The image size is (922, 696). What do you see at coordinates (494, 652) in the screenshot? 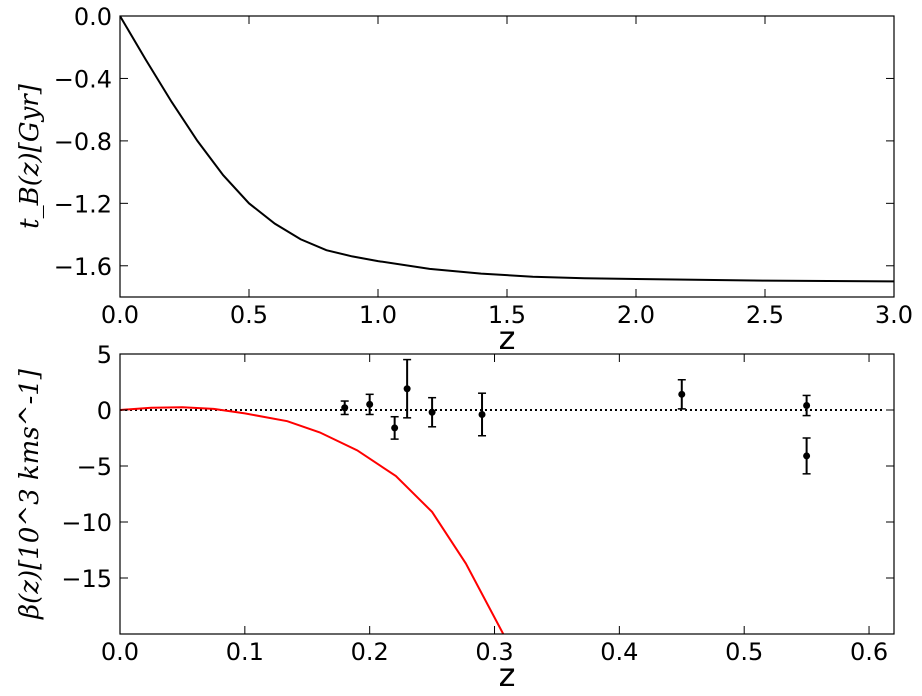
I see `x-tick-label: 0.3` at bounding box center [494, 652].